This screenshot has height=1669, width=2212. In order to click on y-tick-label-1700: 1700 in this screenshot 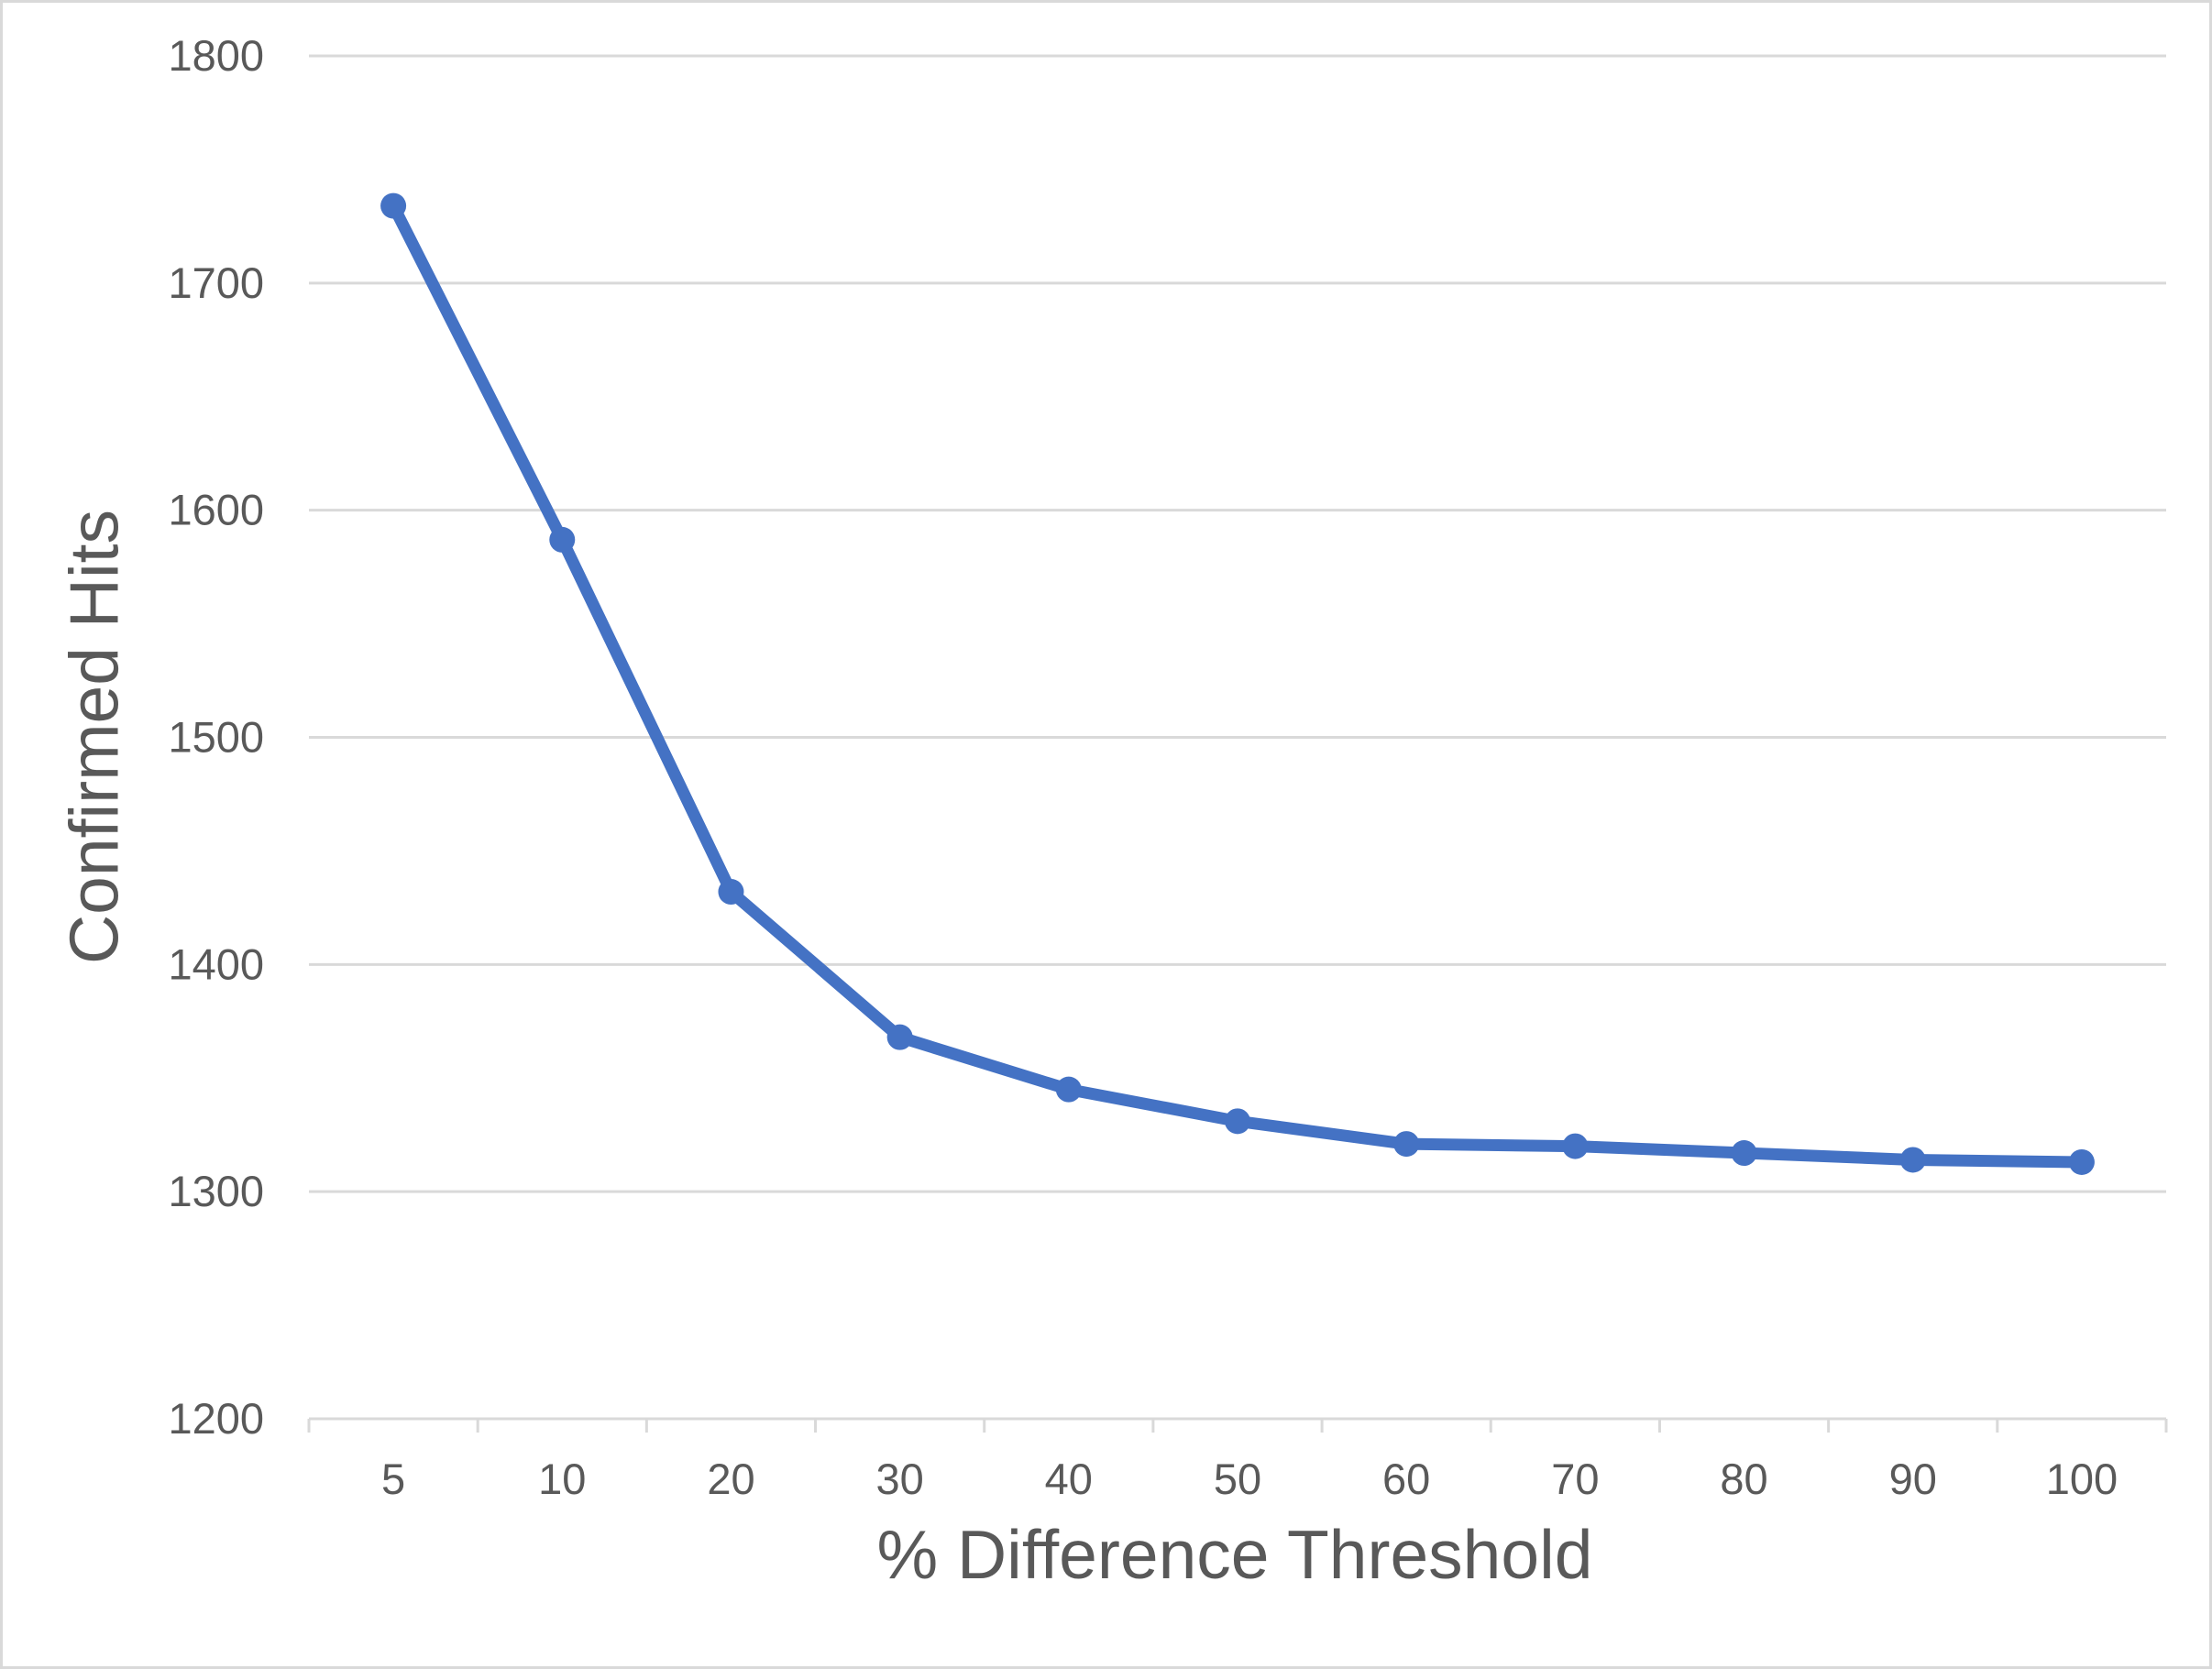, I will do `click(216, 282)`.